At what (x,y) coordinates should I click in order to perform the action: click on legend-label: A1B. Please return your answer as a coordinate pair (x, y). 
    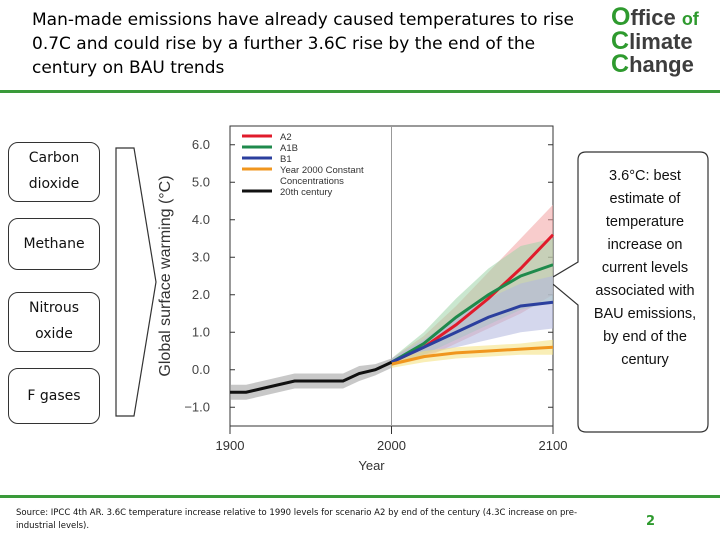
    Looking at the image, I should click on (289, 148).